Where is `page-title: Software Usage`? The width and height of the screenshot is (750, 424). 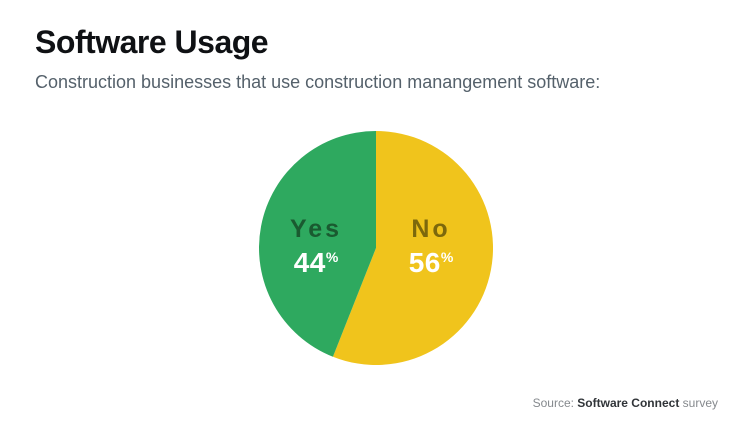 page-title: Software Usage is located at coordinates (152, 42).